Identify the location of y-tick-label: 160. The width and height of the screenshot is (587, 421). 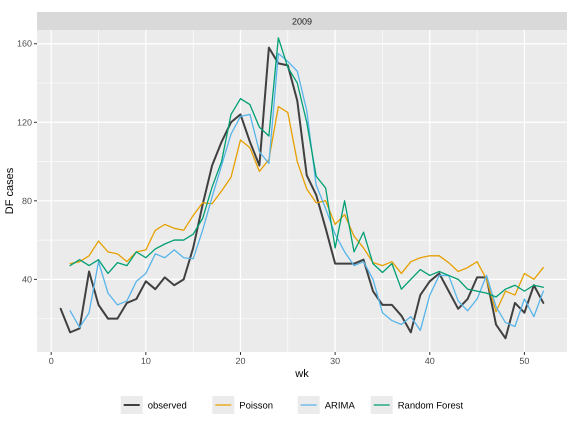
(24, 43).